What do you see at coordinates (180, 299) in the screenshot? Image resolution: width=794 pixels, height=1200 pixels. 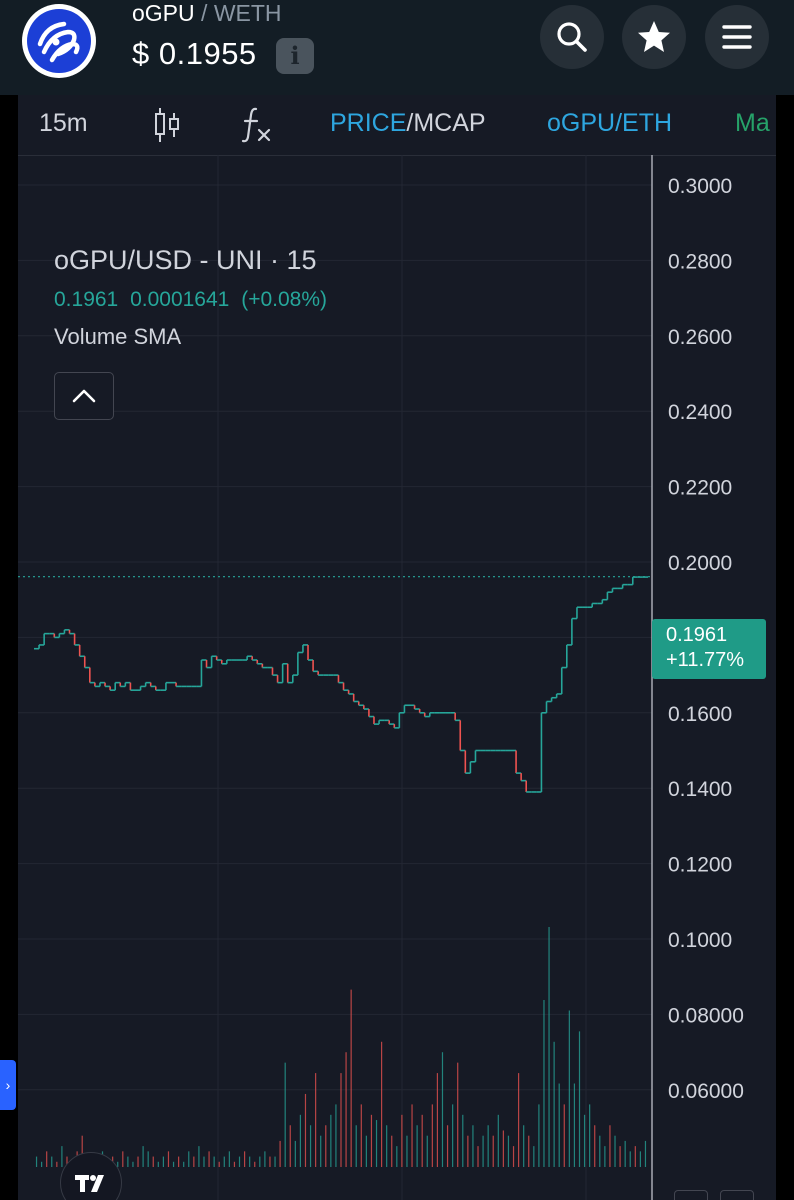 I see `legend-change: 0.0001641` at bounding box center [180, 299].